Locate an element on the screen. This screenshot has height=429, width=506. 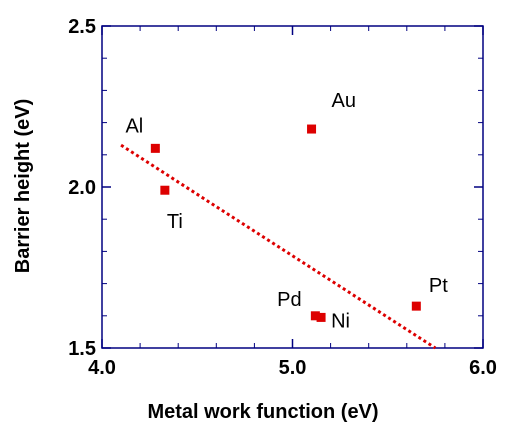
point-label-ni: Ni is located at coordinates (340, 321).